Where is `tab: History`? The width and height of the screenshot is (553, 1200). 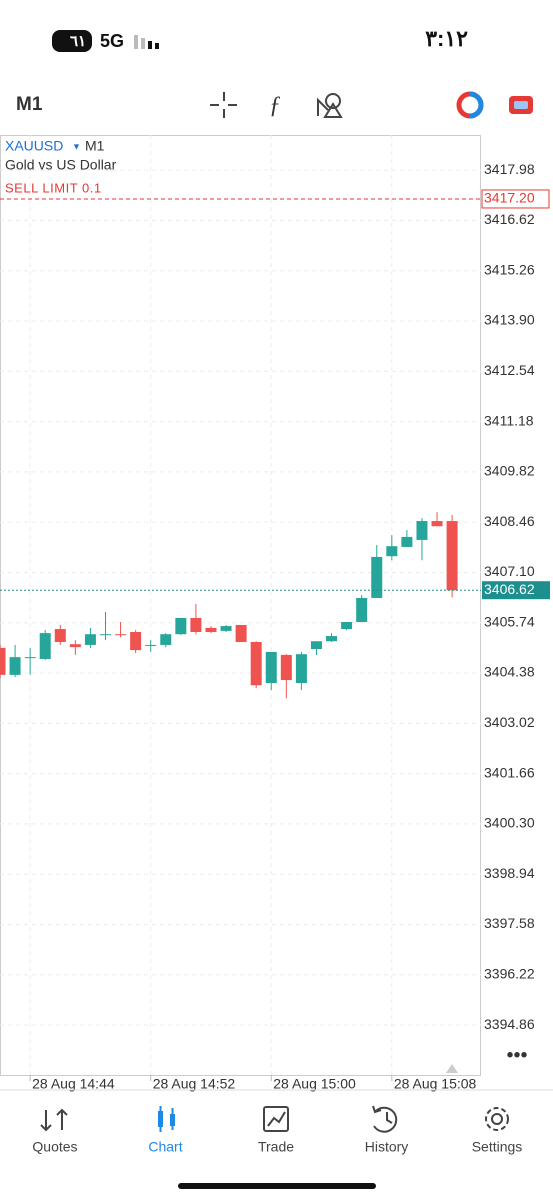 tab: History is located at coordinates (387, 1130).